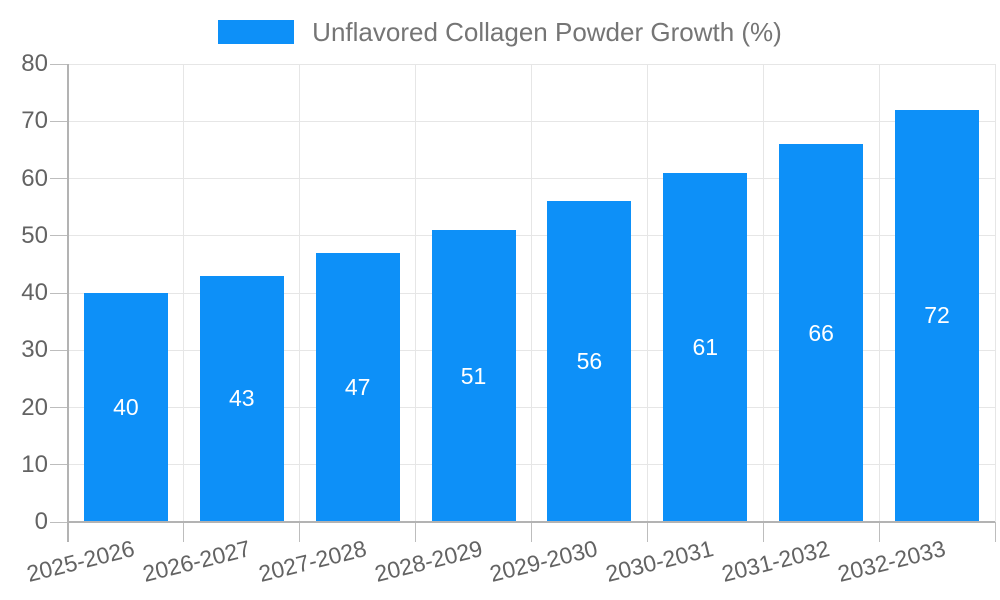  Describe the element at coordinates (34, 121) in the screenshot. I see `y-tick-label: 70` at that location.